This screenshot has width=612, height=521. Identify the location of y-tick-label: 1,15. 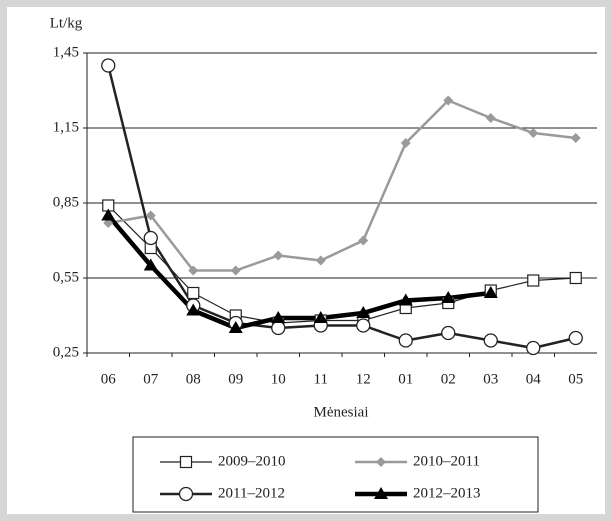
(66, 127).